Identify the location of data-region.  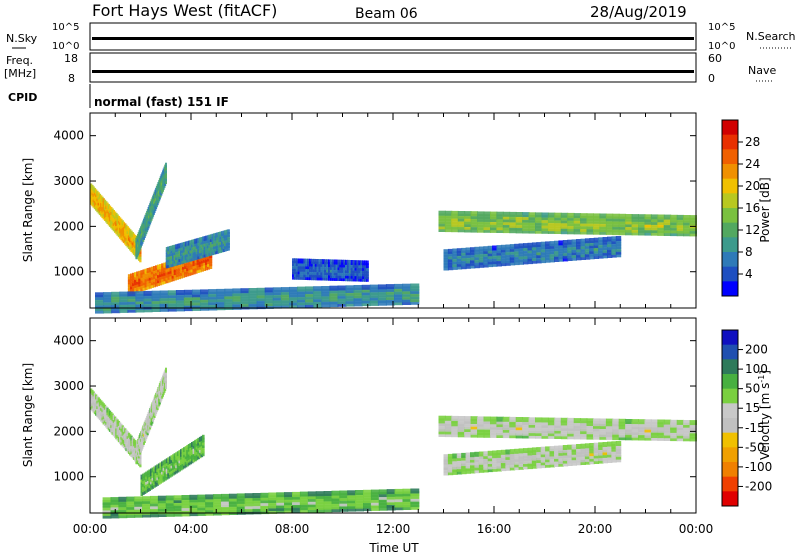
(567, 223).